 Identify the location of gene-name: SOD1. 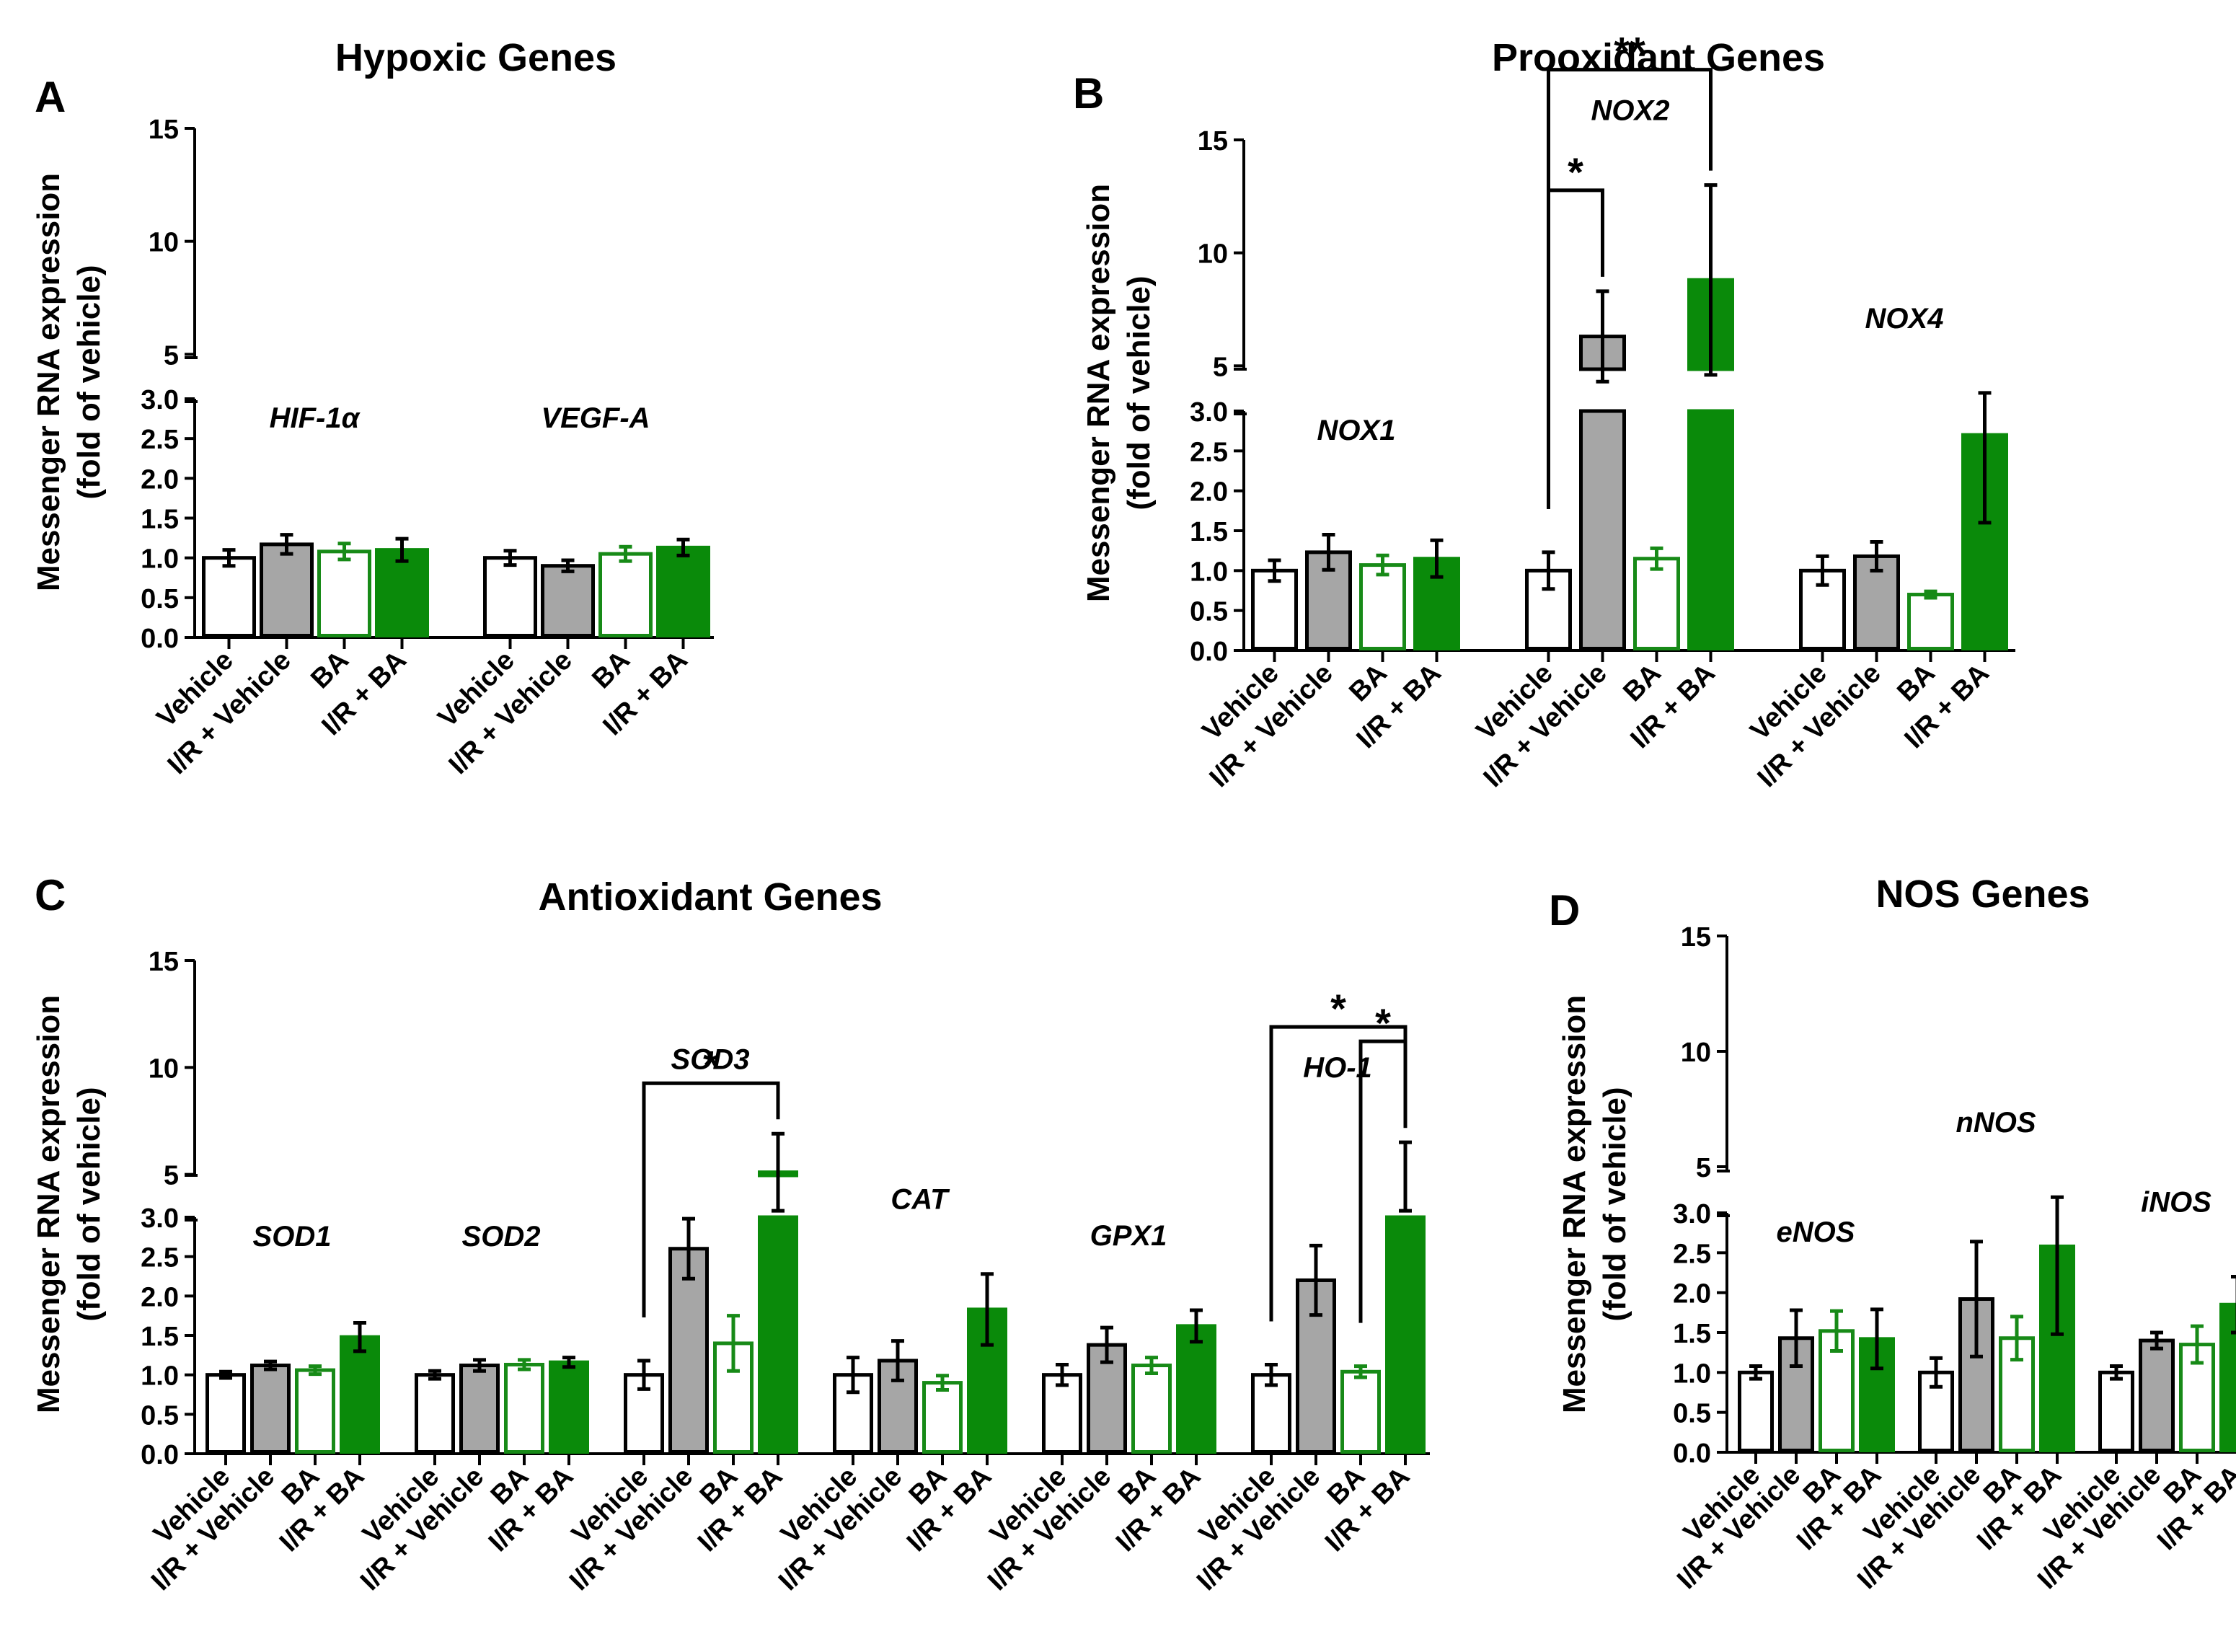
(292, 1237).